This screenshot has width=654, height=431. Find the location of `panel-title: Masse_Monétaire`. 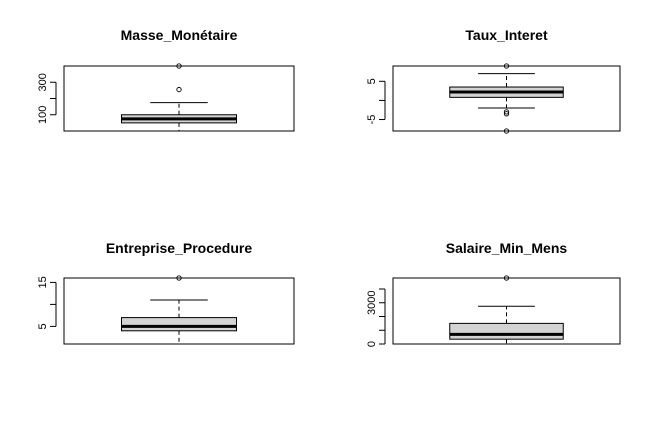

panel-title: Masse_Monétaire is located at coordinates (179, 35).